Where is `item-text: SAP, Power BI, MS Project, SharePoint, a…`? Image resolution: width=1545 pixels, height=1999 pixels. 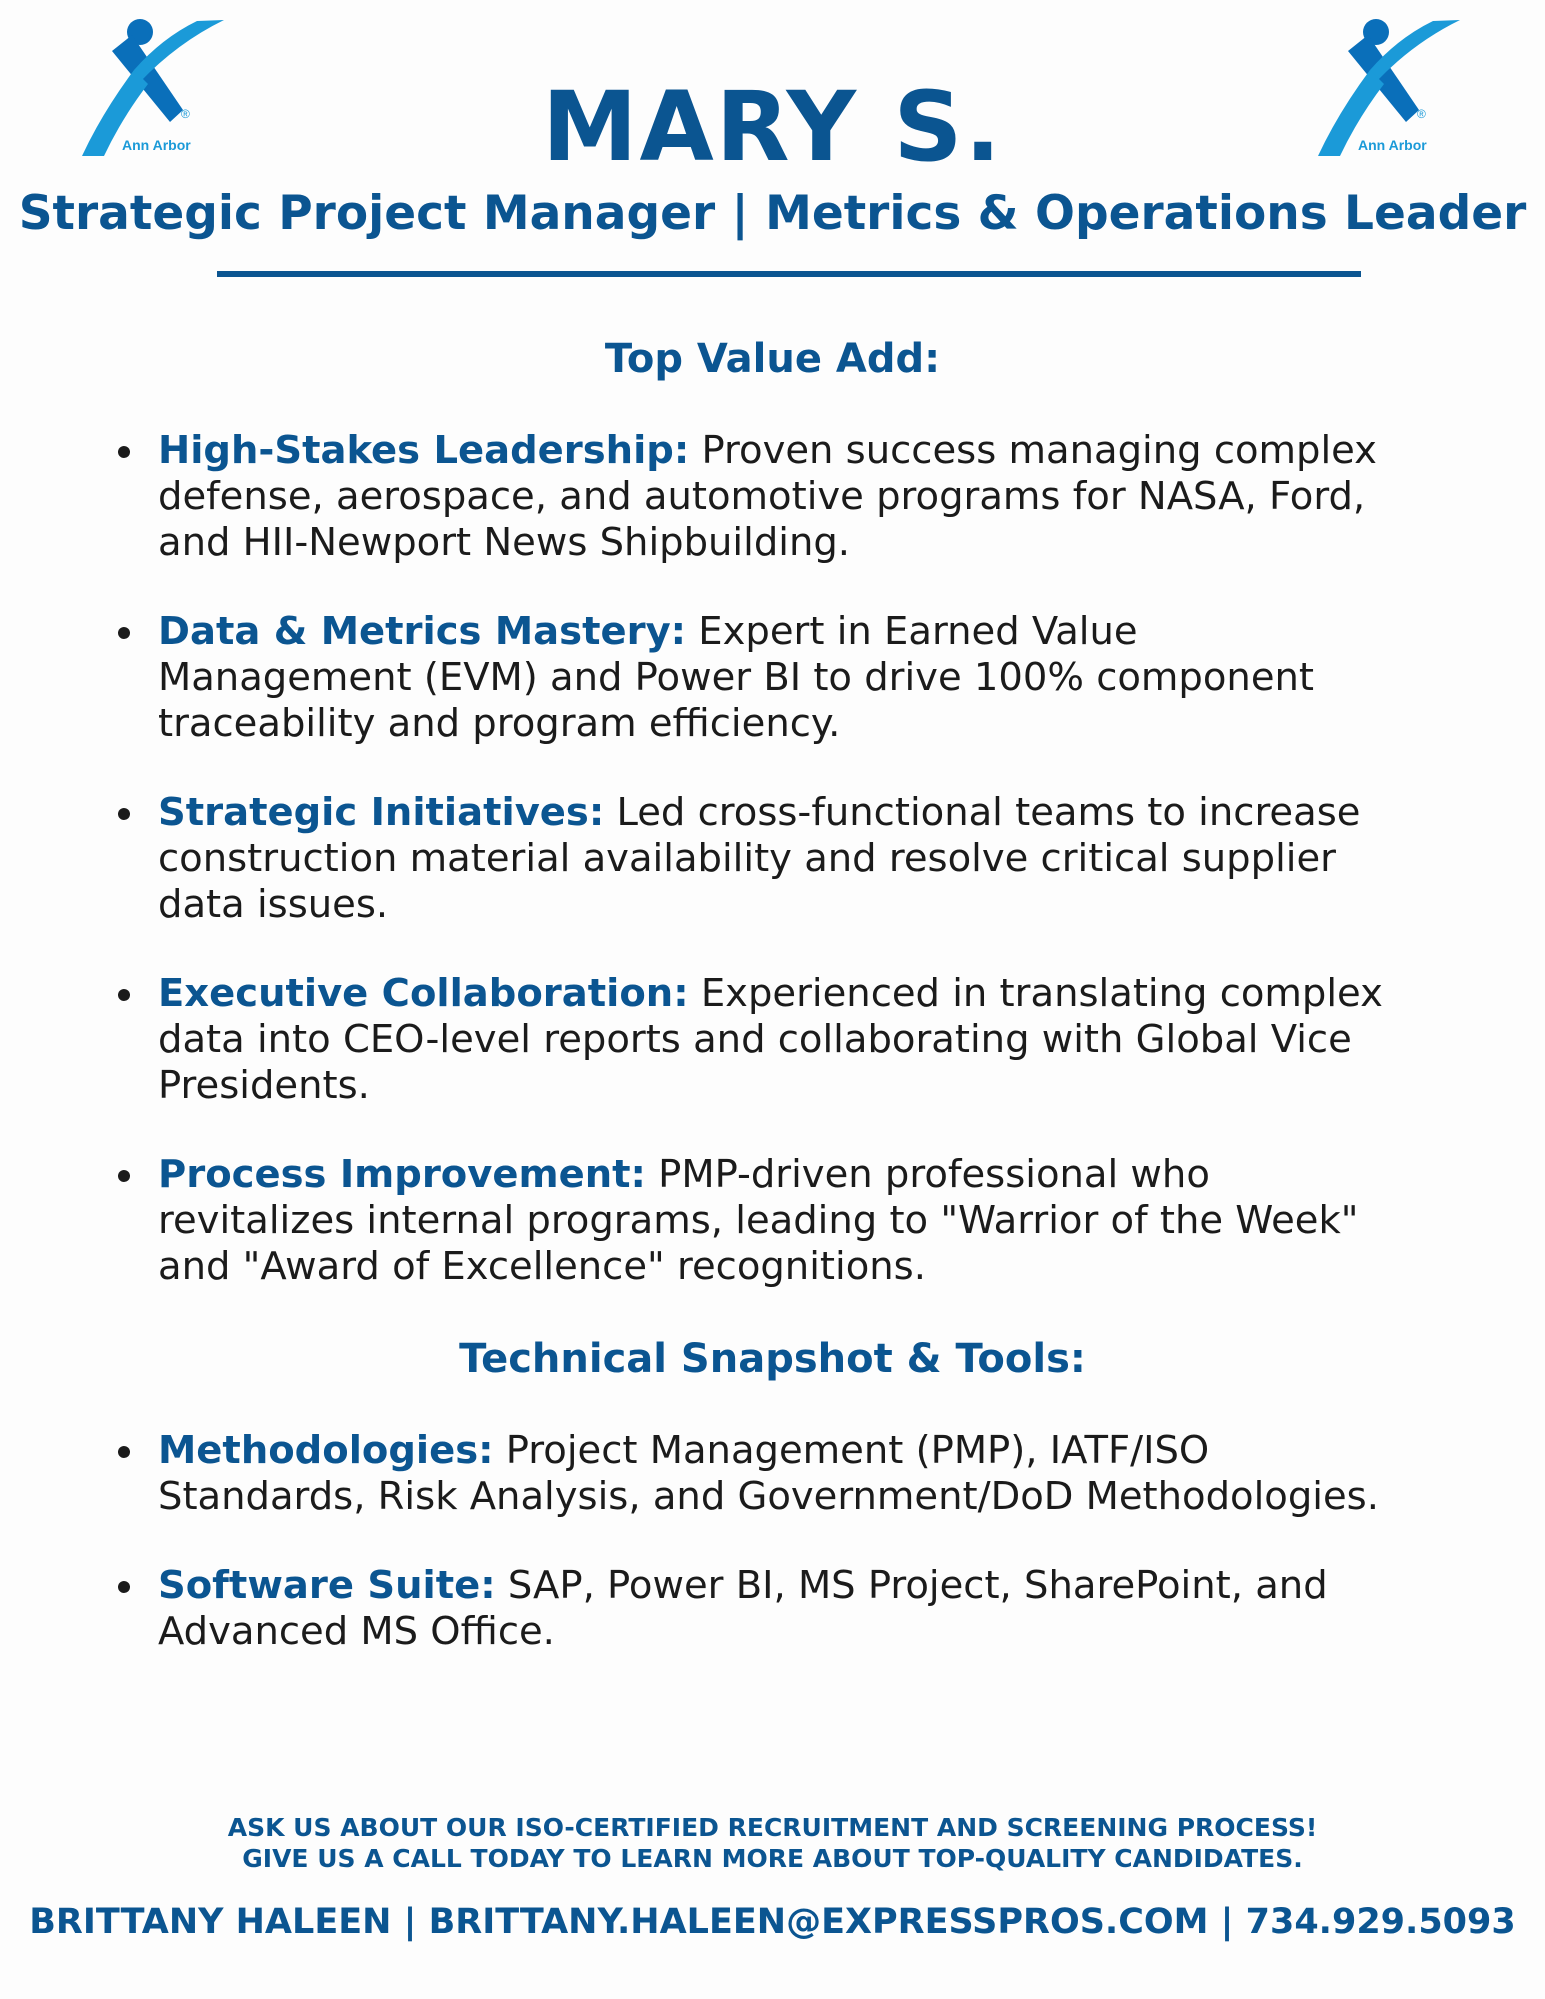 item-text: SAP, Power BI, MS Project, SharePoint, a… is located at coordinates (743, 1608).